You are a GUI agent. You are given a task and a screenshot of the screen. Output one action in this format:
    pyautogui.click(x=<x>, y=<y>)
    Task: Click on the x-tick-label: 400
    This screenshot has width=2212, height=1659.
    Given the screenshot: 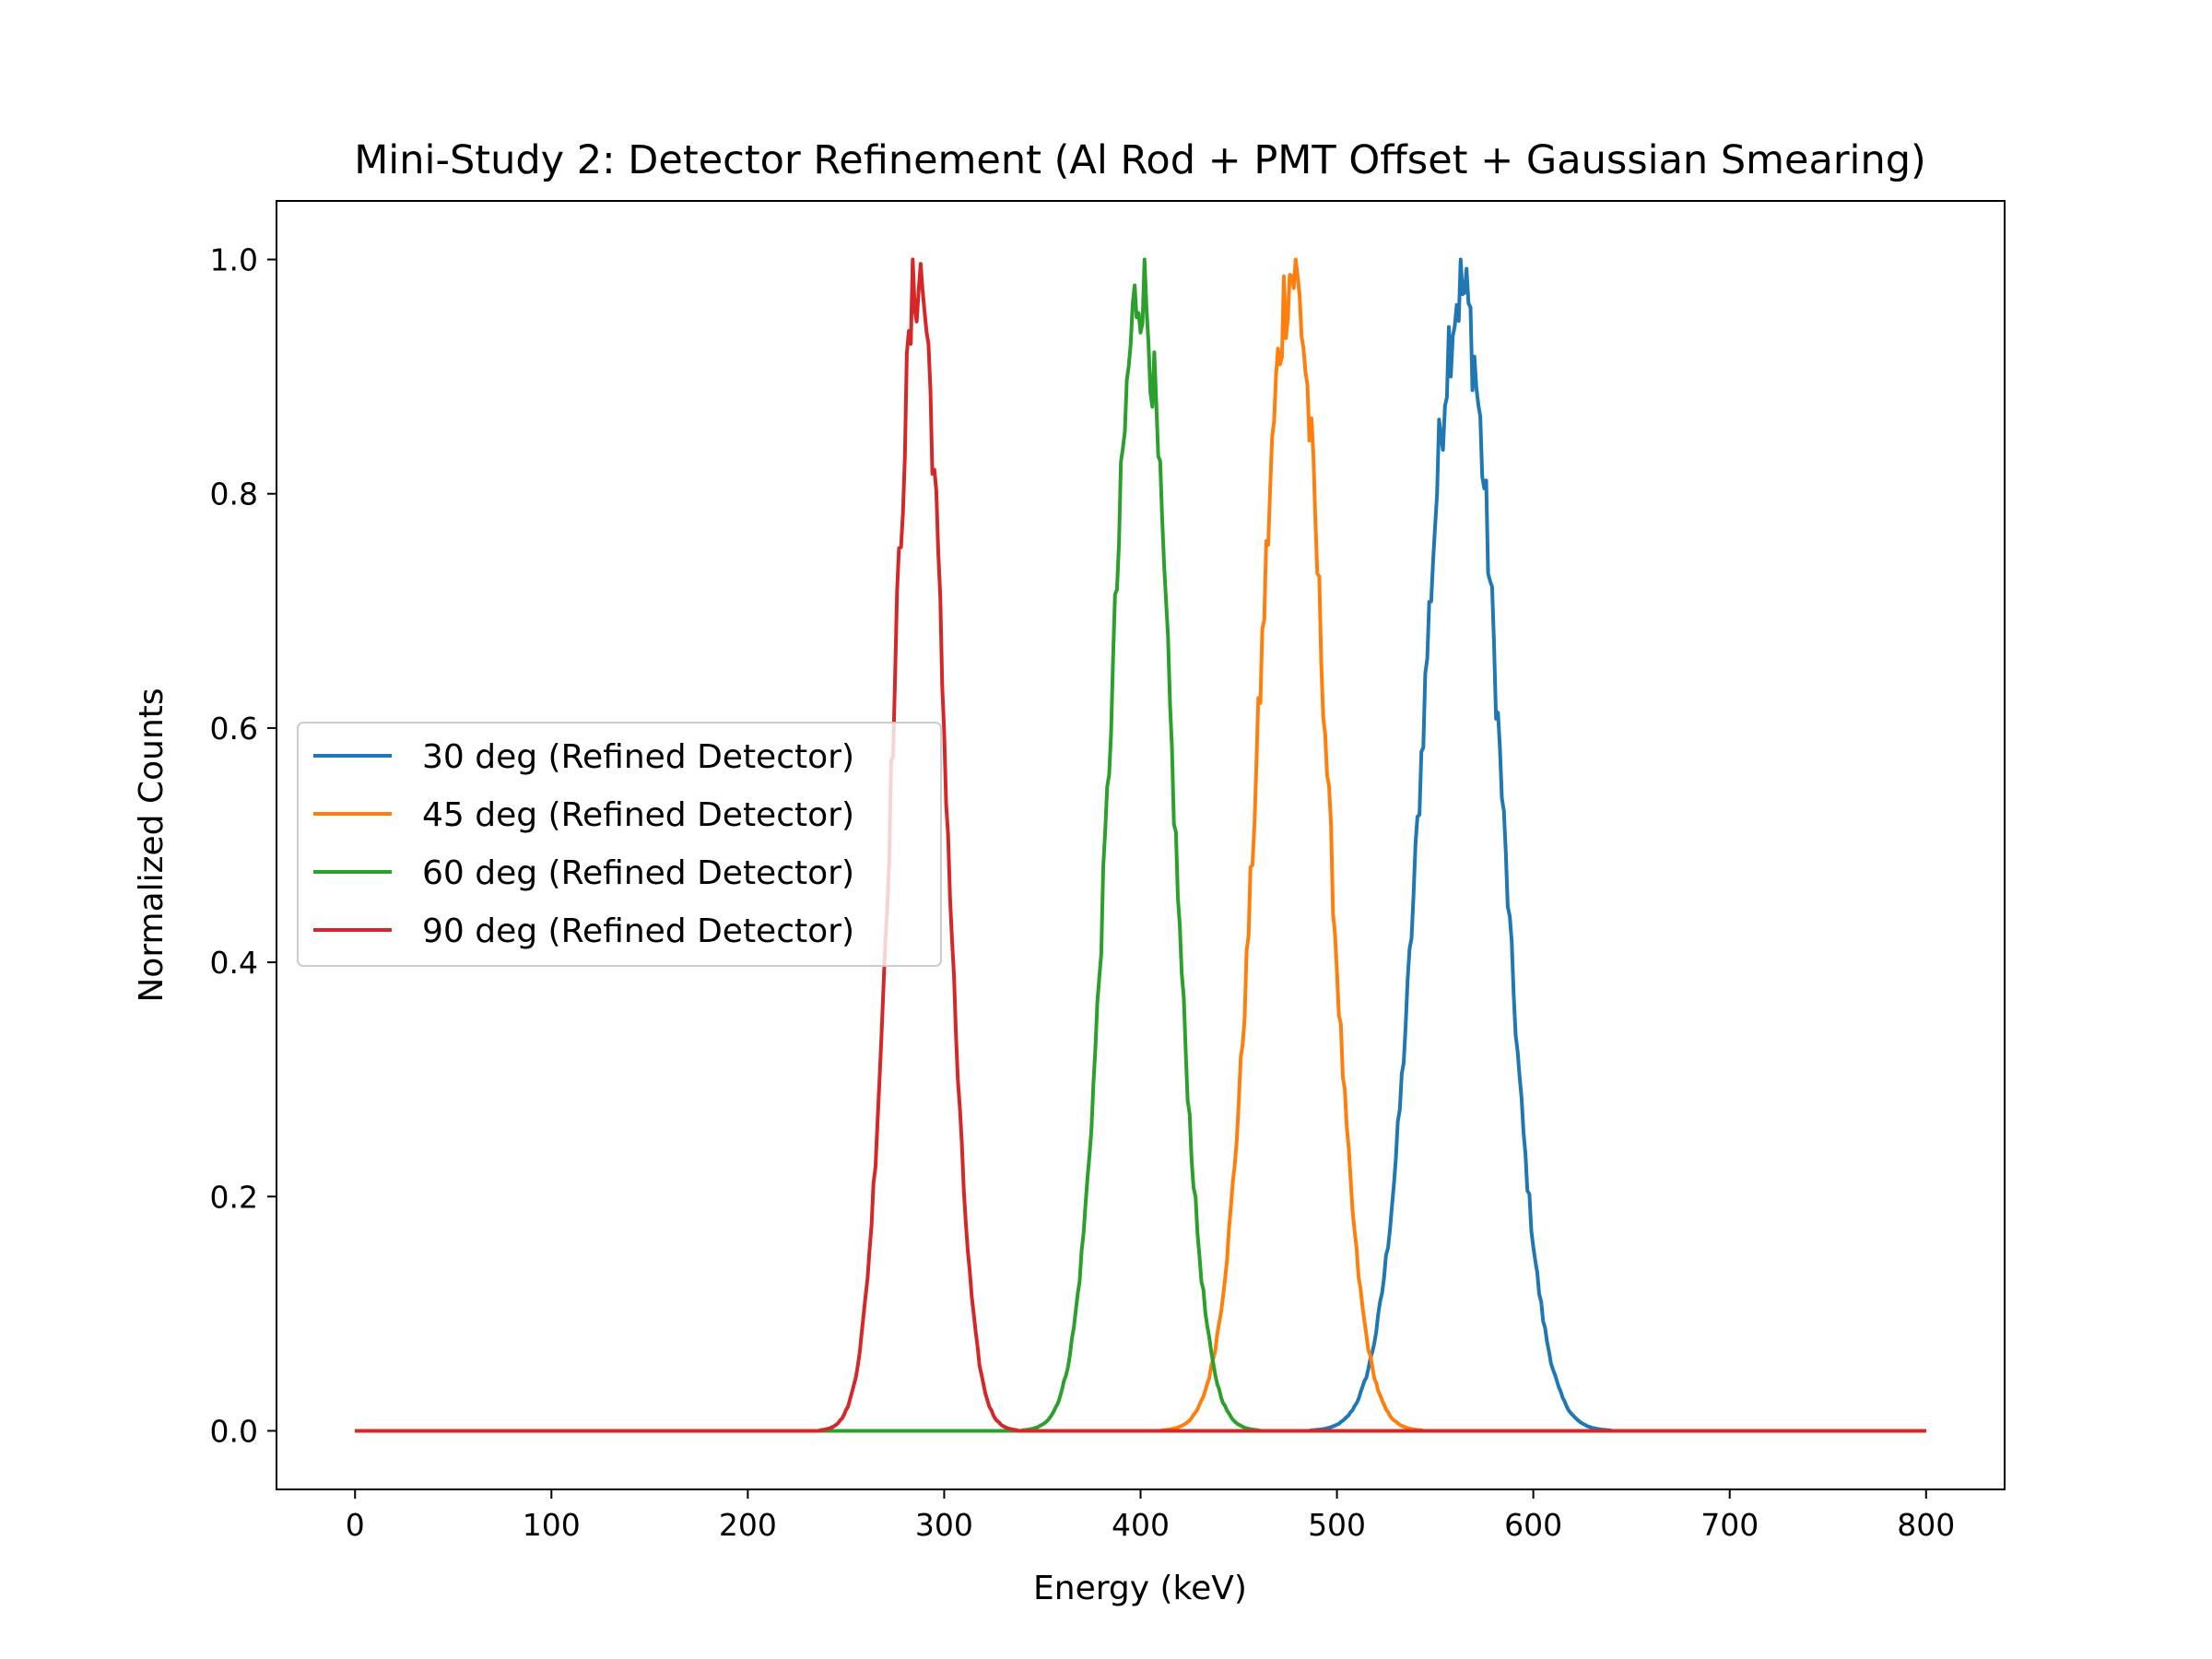 What is the action you would take?
    pyautogui.click(x=1141, y=1525)
    